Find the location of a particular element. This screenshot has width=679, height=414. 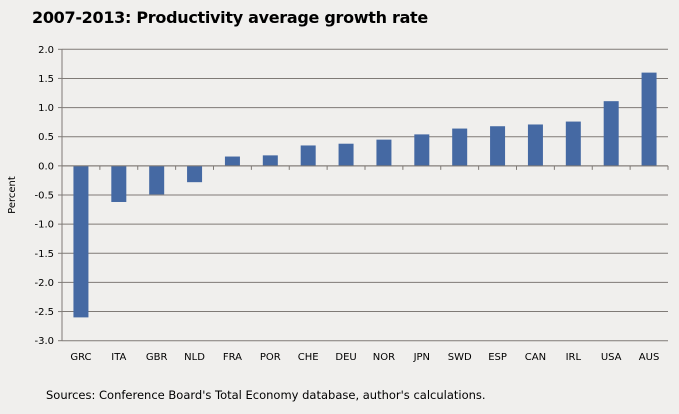

x-tick-label: POR is located at coordinates (270, 357).